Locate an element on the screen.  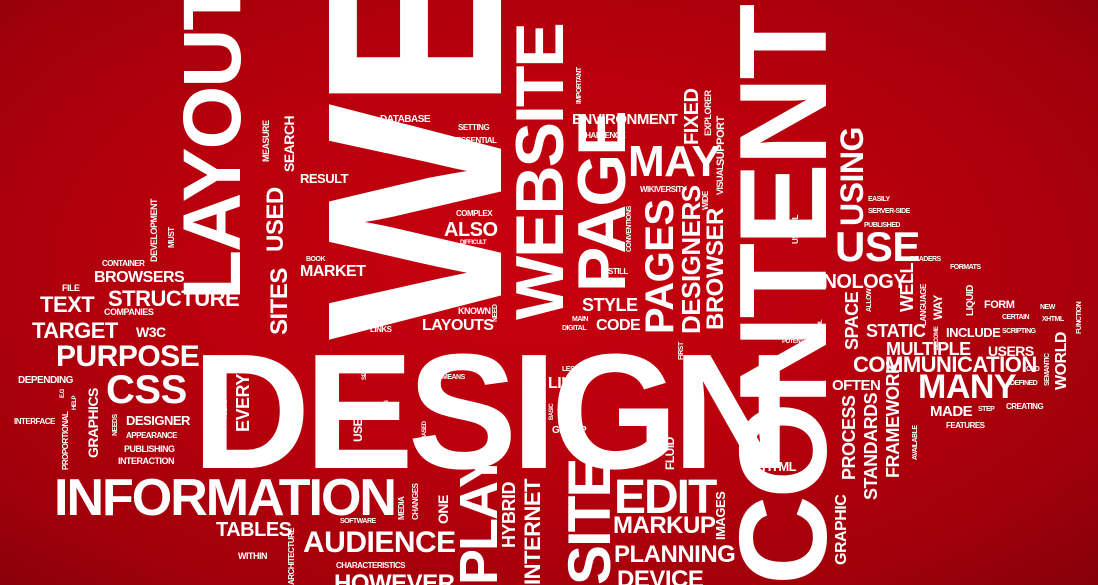
word-search: SEARCH is located at coordinates (289, 143).